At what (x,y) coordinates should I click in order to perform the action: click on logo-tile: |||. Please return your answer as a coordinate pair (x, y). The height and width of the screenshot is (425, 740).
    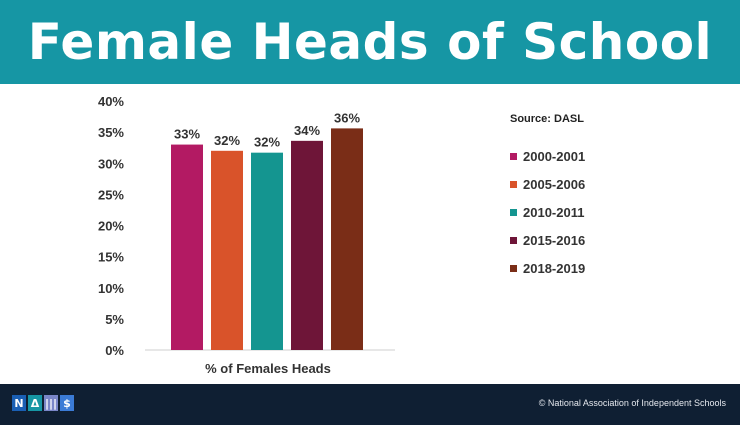
    Looking at the image, I should click on (51, 403).